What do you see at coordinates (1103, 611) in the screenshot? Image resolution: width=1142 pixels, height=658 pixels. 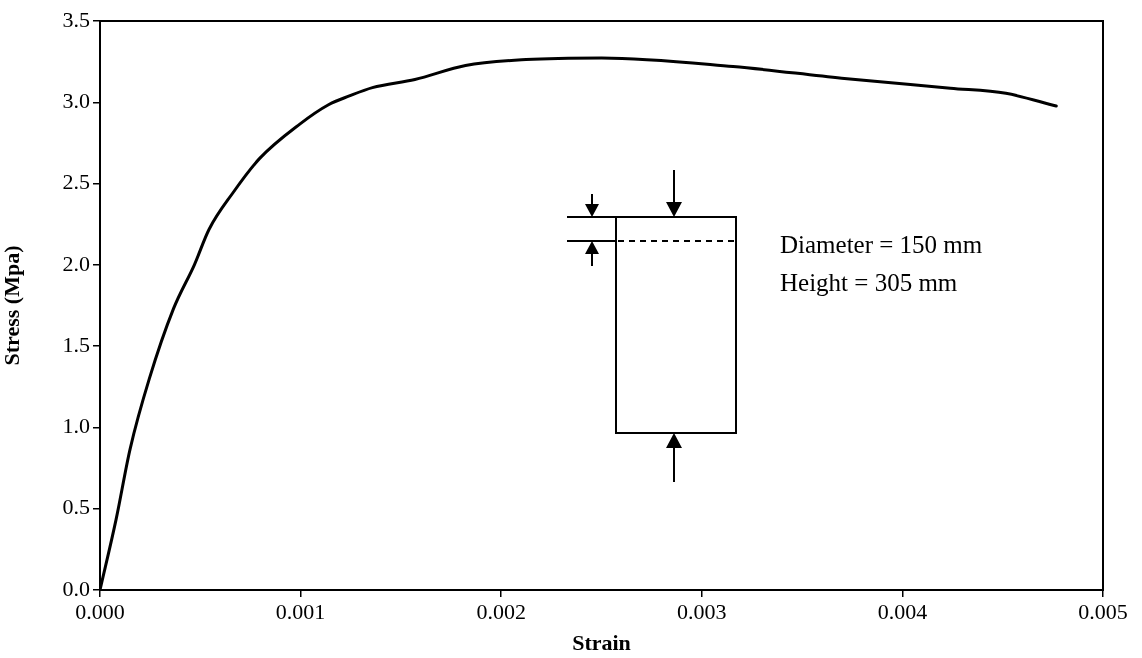 I see `x-tick-label: 0.005` at bounding box center [1103, 611].